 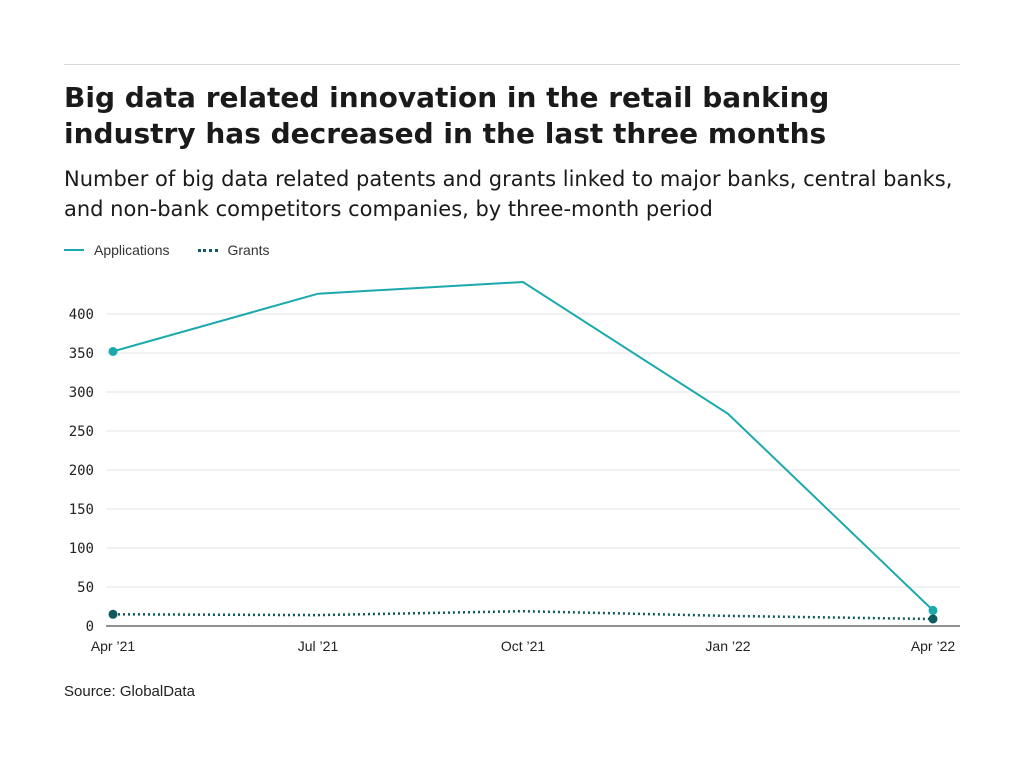 I want to click on legend-label-grants: Grants, so click(x=248, y=250).